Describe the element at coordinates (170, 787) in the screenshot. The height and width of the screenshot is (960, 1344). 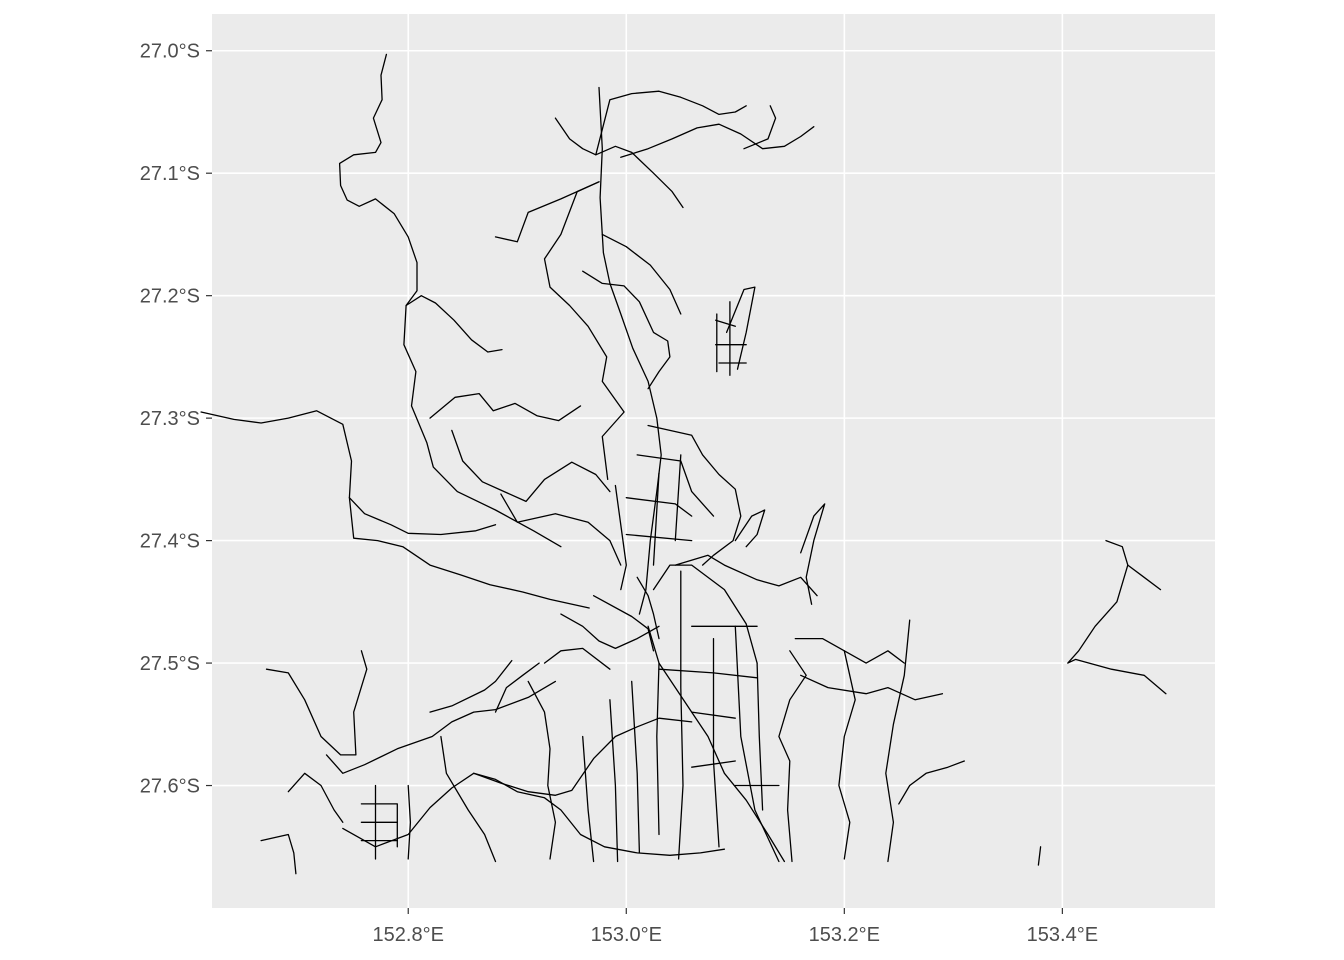
I see `y-tick-label-6: 27.6°S` at that location.